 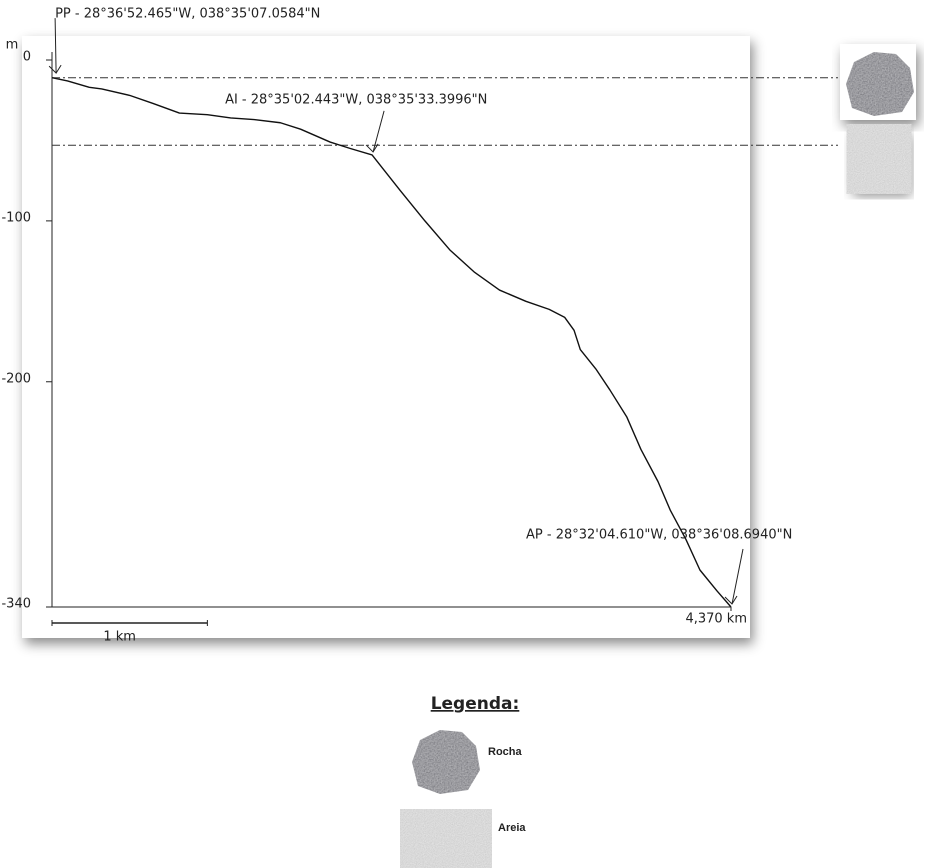 What do you see at coordinates (356, 99) in the screenshot?
I see `annotation: AI - 28°35'02.443"W, 038°35'33.3996"N` at bounding box center [356, 99].